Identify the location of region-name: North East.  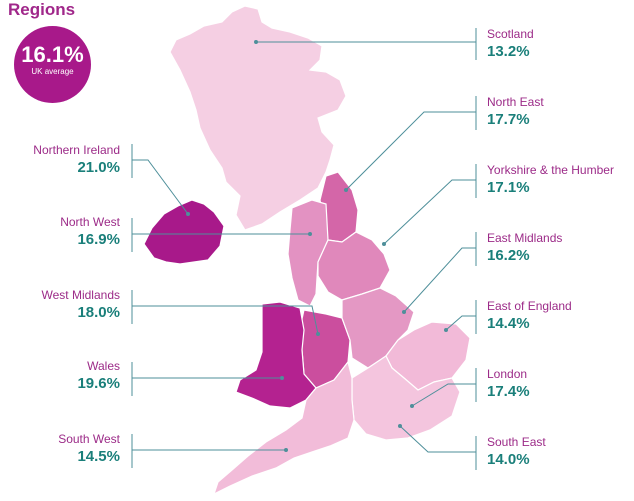
(515, 102).